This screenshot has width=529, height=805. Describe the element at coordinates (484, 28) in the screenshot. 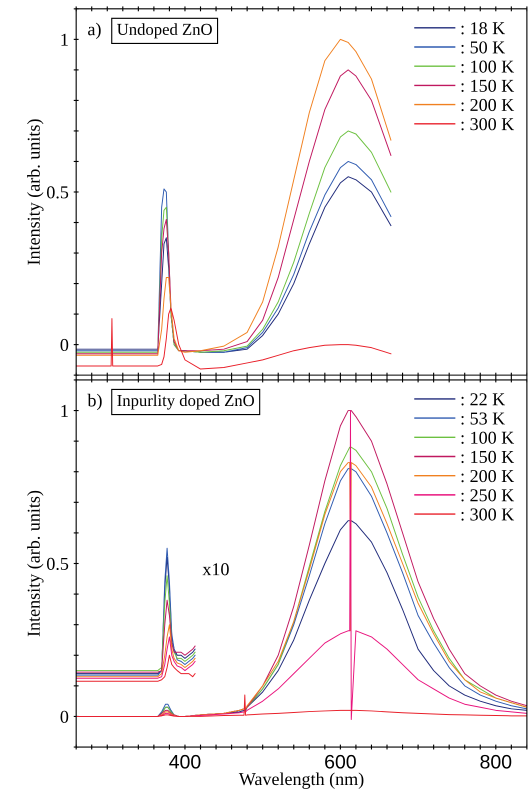

I see `legend-label: : 18 K` at that location.